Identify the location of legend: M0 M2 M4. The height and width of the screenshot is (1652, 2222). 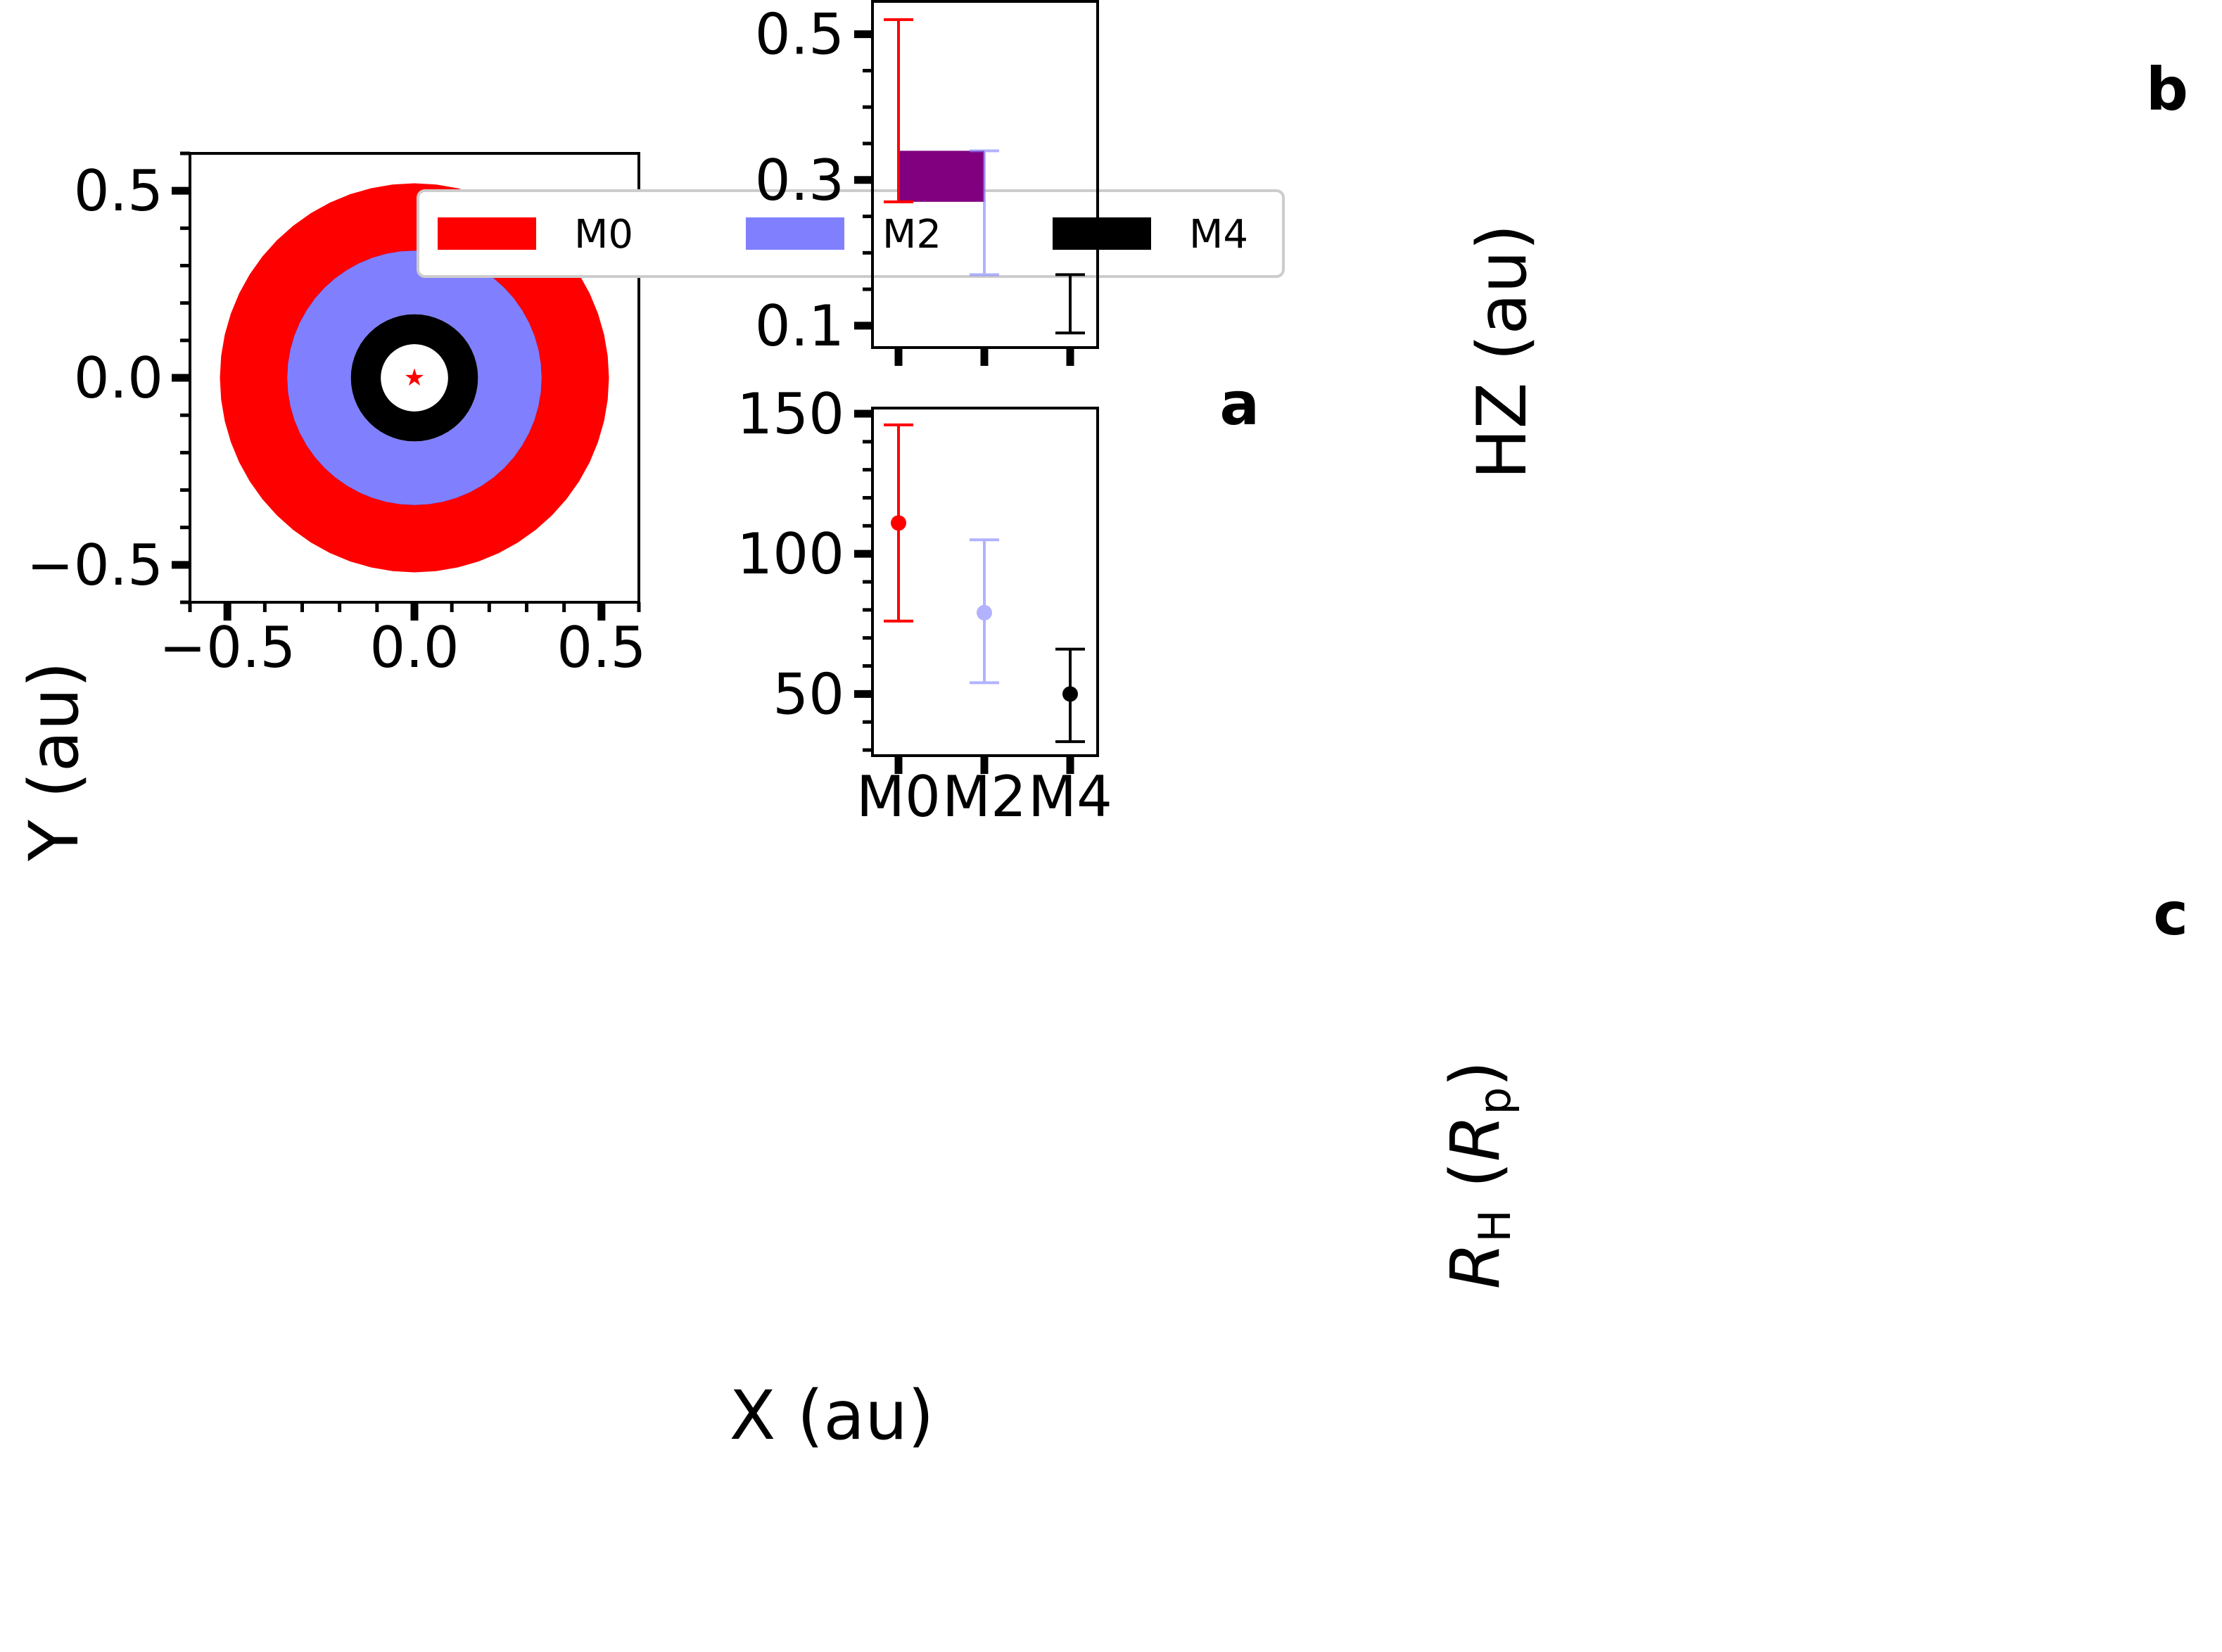
(851, 233).